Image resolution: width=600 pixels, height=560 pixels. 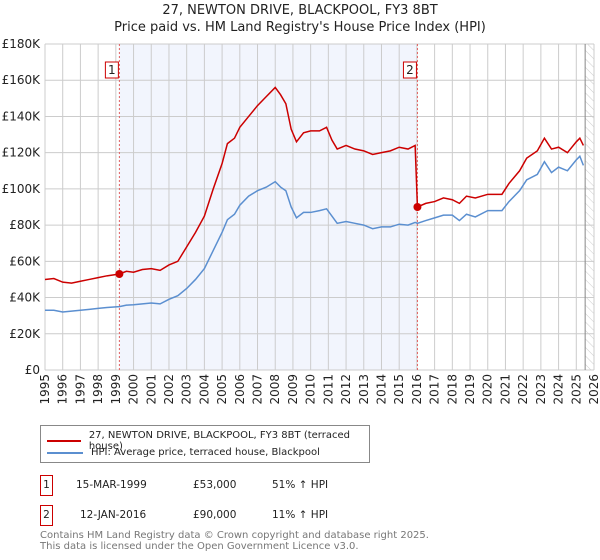 I want to click on x-tick-label: 2016, so click(x=417, y=389).